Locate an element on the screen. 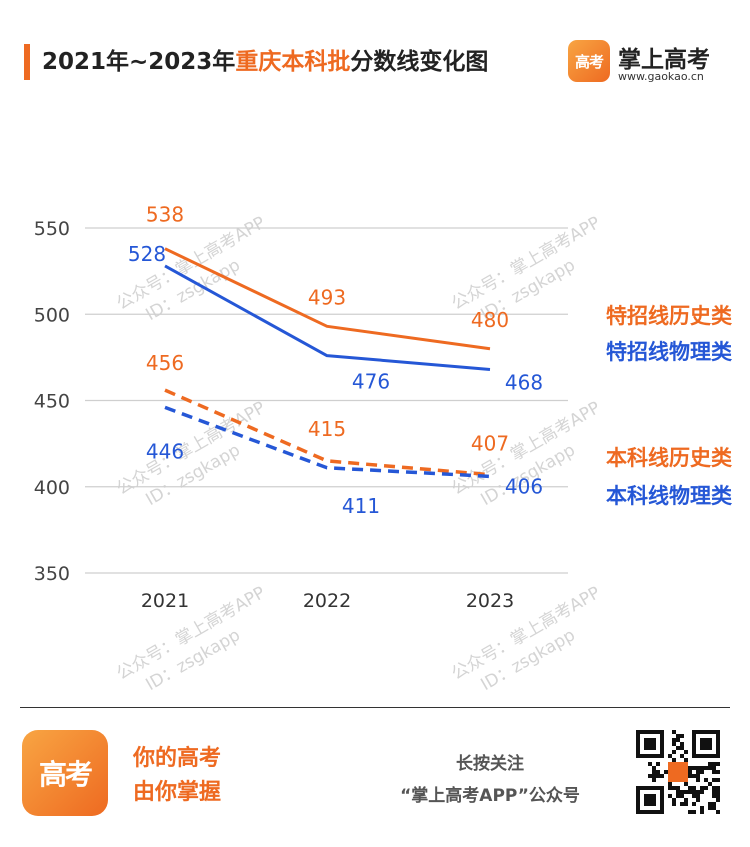 The image size is (750, 847). brand-url: www.gaokao.cn is located at coordinates (661, 76).